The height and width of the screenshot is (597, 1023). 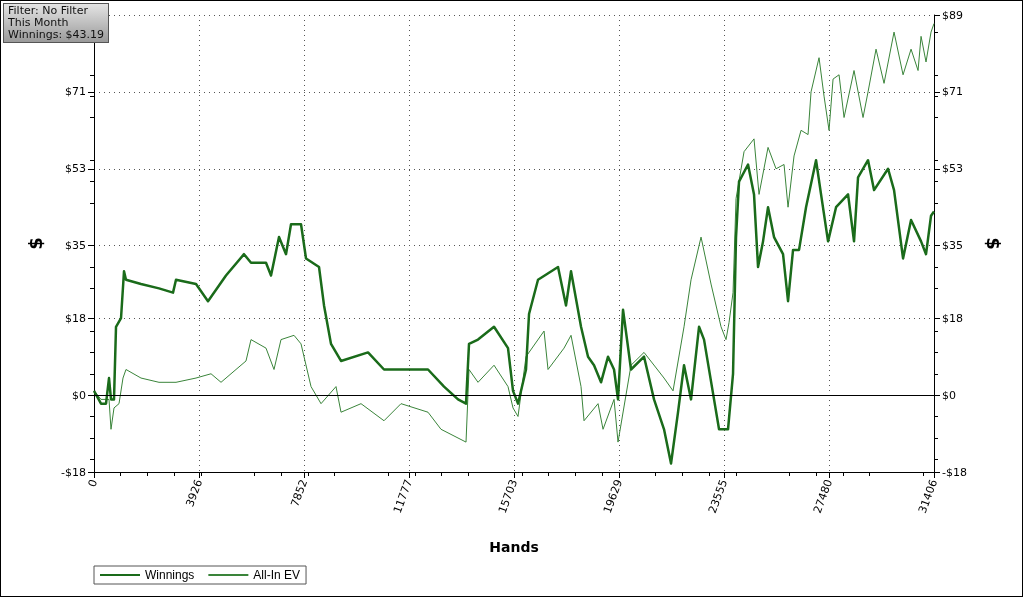 I want to click on y-tick-label: $35, so click(x=75, y=246).